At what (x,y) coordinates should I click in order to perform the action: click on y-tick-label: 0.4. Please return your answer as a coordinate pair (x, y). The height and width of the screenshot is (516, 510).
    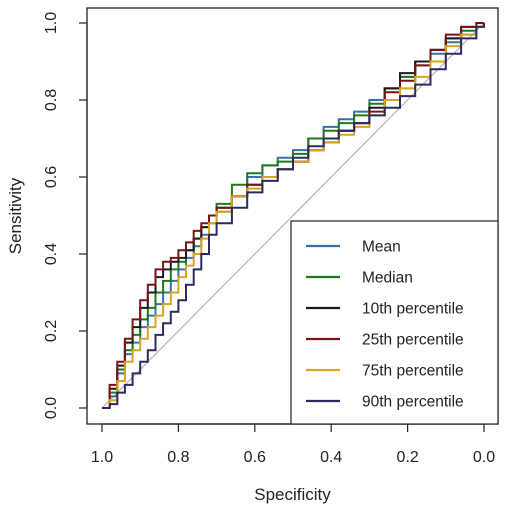
    Looking at the image, I should click on (51, 254).